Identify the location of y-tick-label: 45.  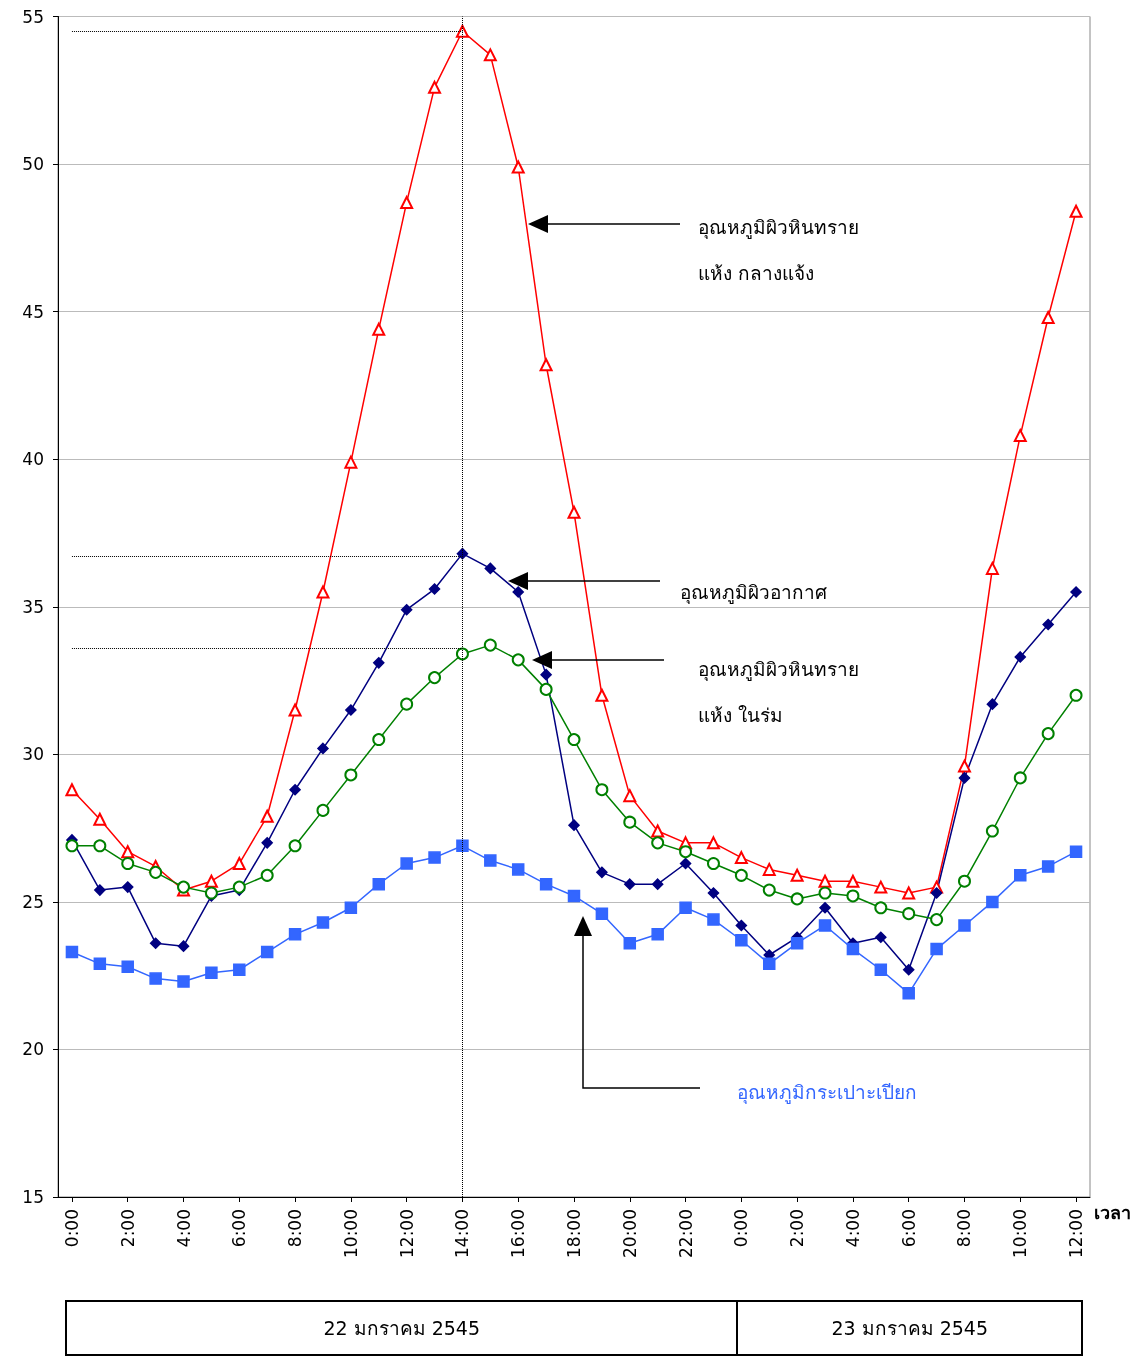
(33, 311).